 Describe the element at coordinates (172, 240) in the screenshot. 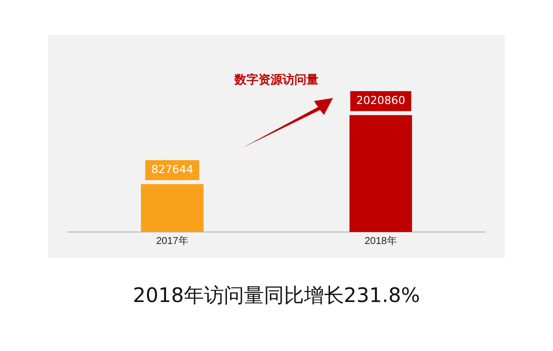

I see `x-tick-label: 2017年` at that location.